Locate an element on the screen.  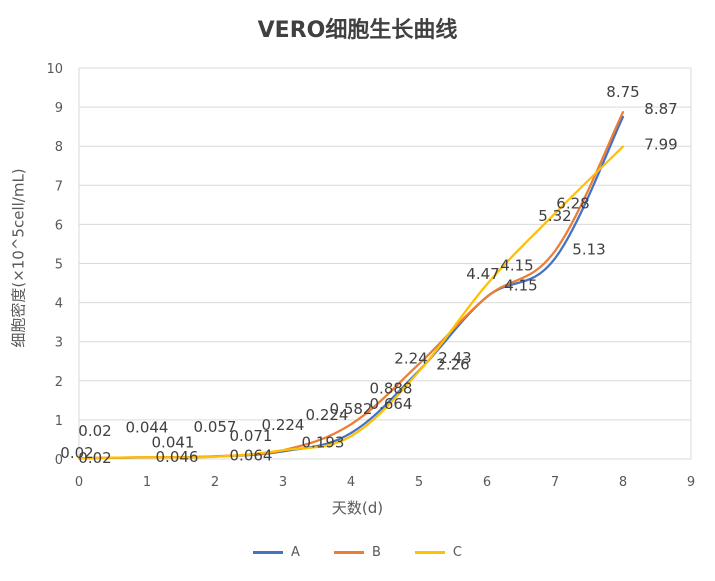
data-label-c-6: 4.47 is located at coordinates (482, 274).